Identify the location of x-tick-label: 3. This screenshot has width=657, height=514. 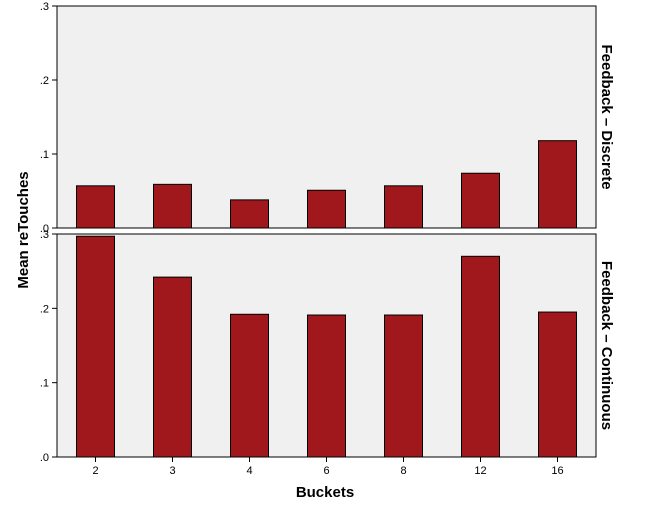
(172, 471).